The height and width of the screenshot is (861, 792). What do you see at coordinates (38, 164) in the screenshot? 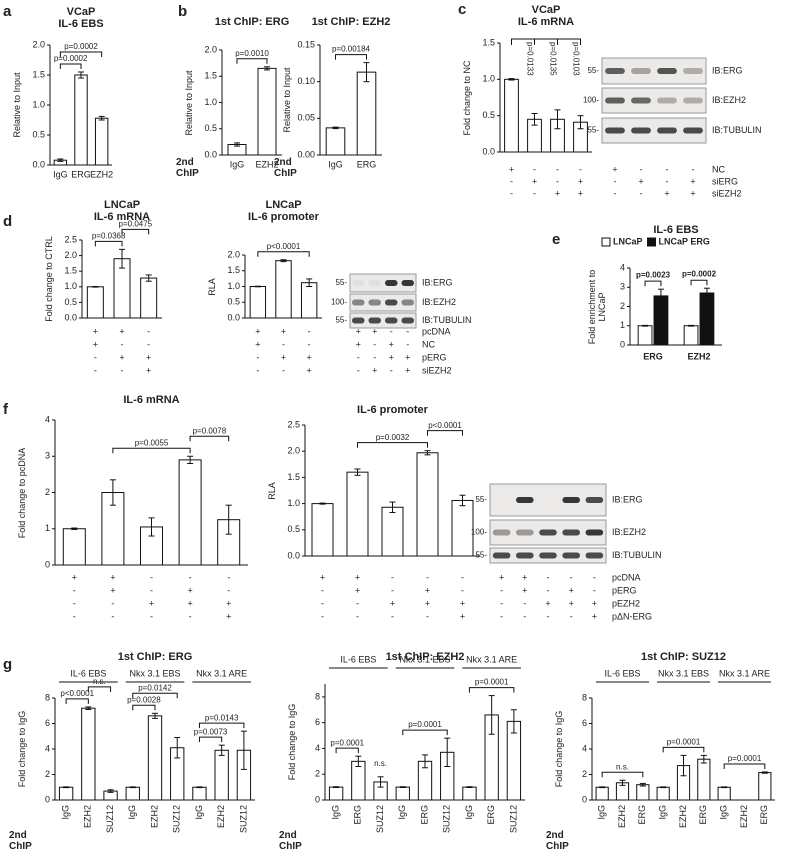
I see `y-tick-label: 0.0` at bounding box center [38, 164].